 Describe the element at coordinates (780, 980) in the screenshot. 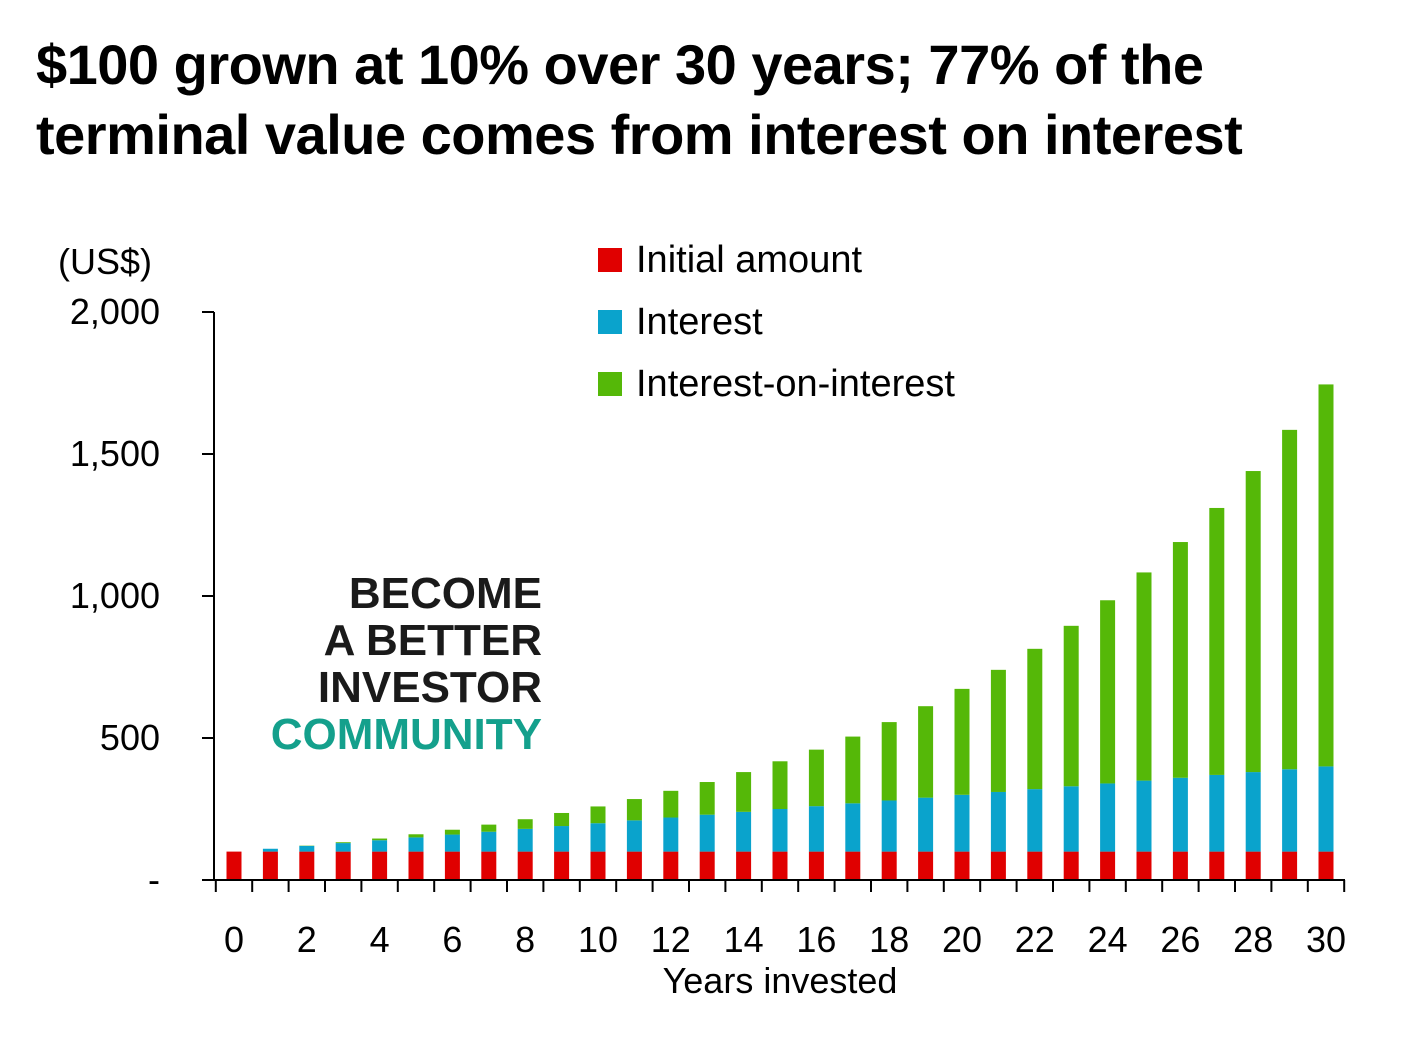

I see `x-axis-label: Years invested` at that location.